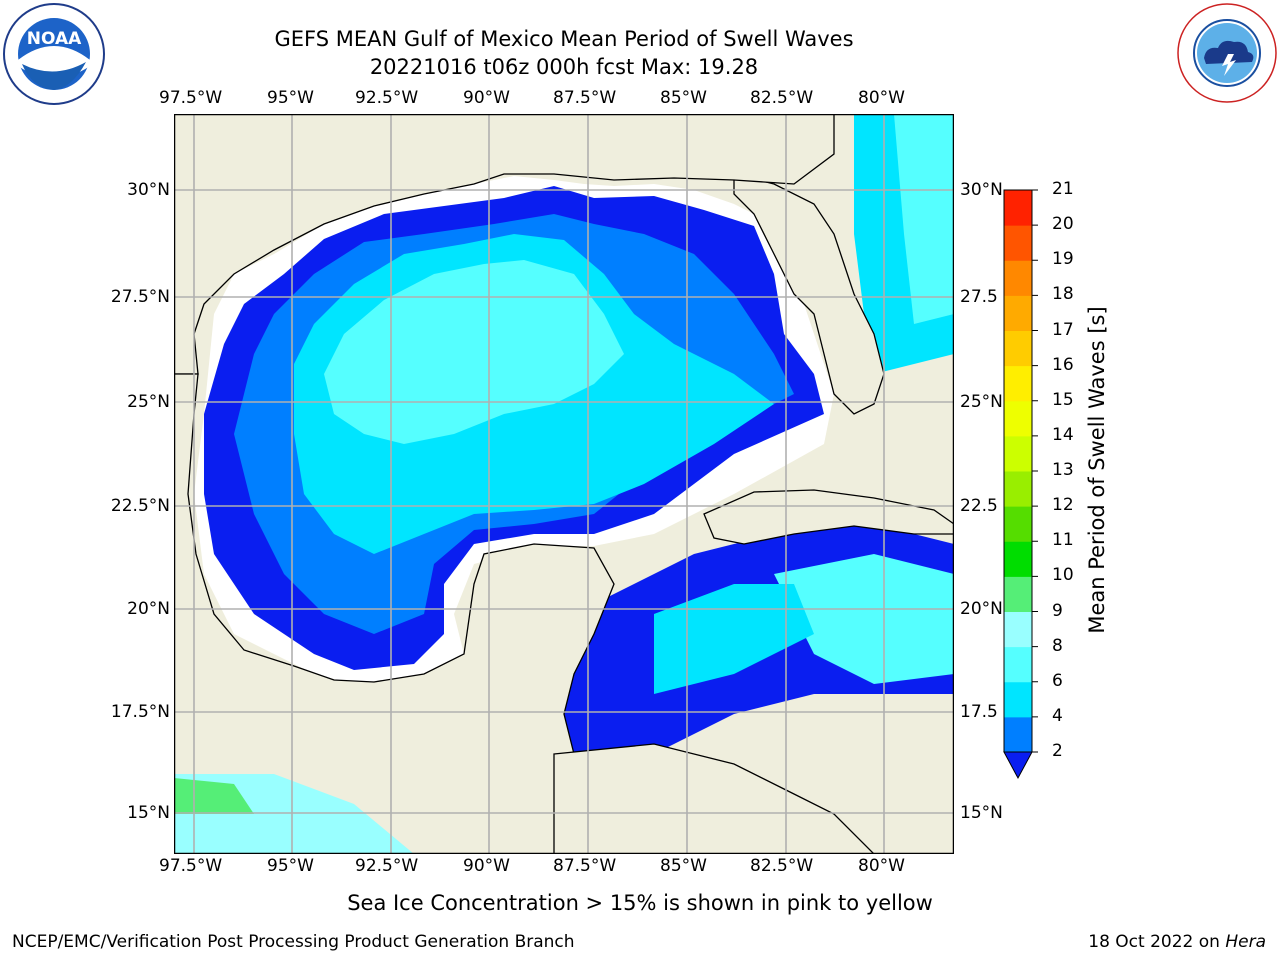 The image size is (1280, 960). I want to click on lat-label-right: 30°N, so click(981, 190).